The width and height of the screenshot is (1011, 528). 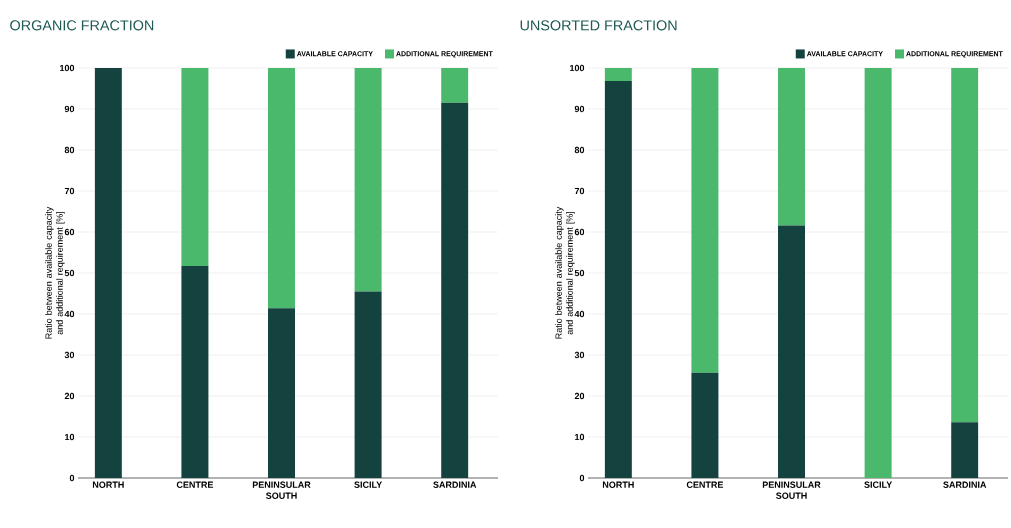 What do you see at coordinates (598, 25) in the screenshot?
I see `chart-title: UNSORTED FRACTION` at bounding box center [598, 25].